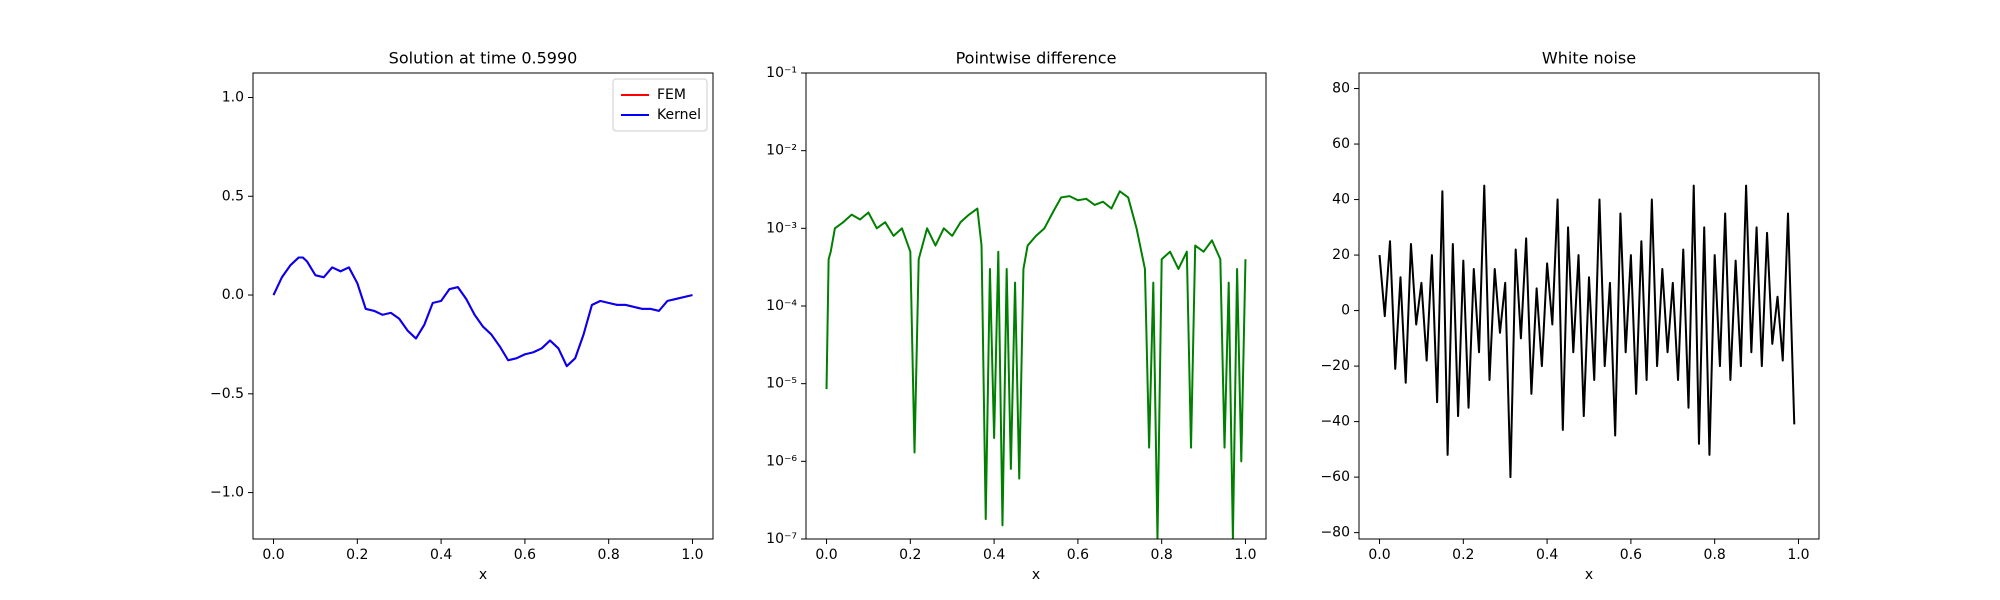 Image resolution: width=2000 pixels, height=600 pixels. What do you see at coordinates (1036, 58) in the screenshot?
I see `chart-title: Pointwise difference` at bounding box center [1036, 58].